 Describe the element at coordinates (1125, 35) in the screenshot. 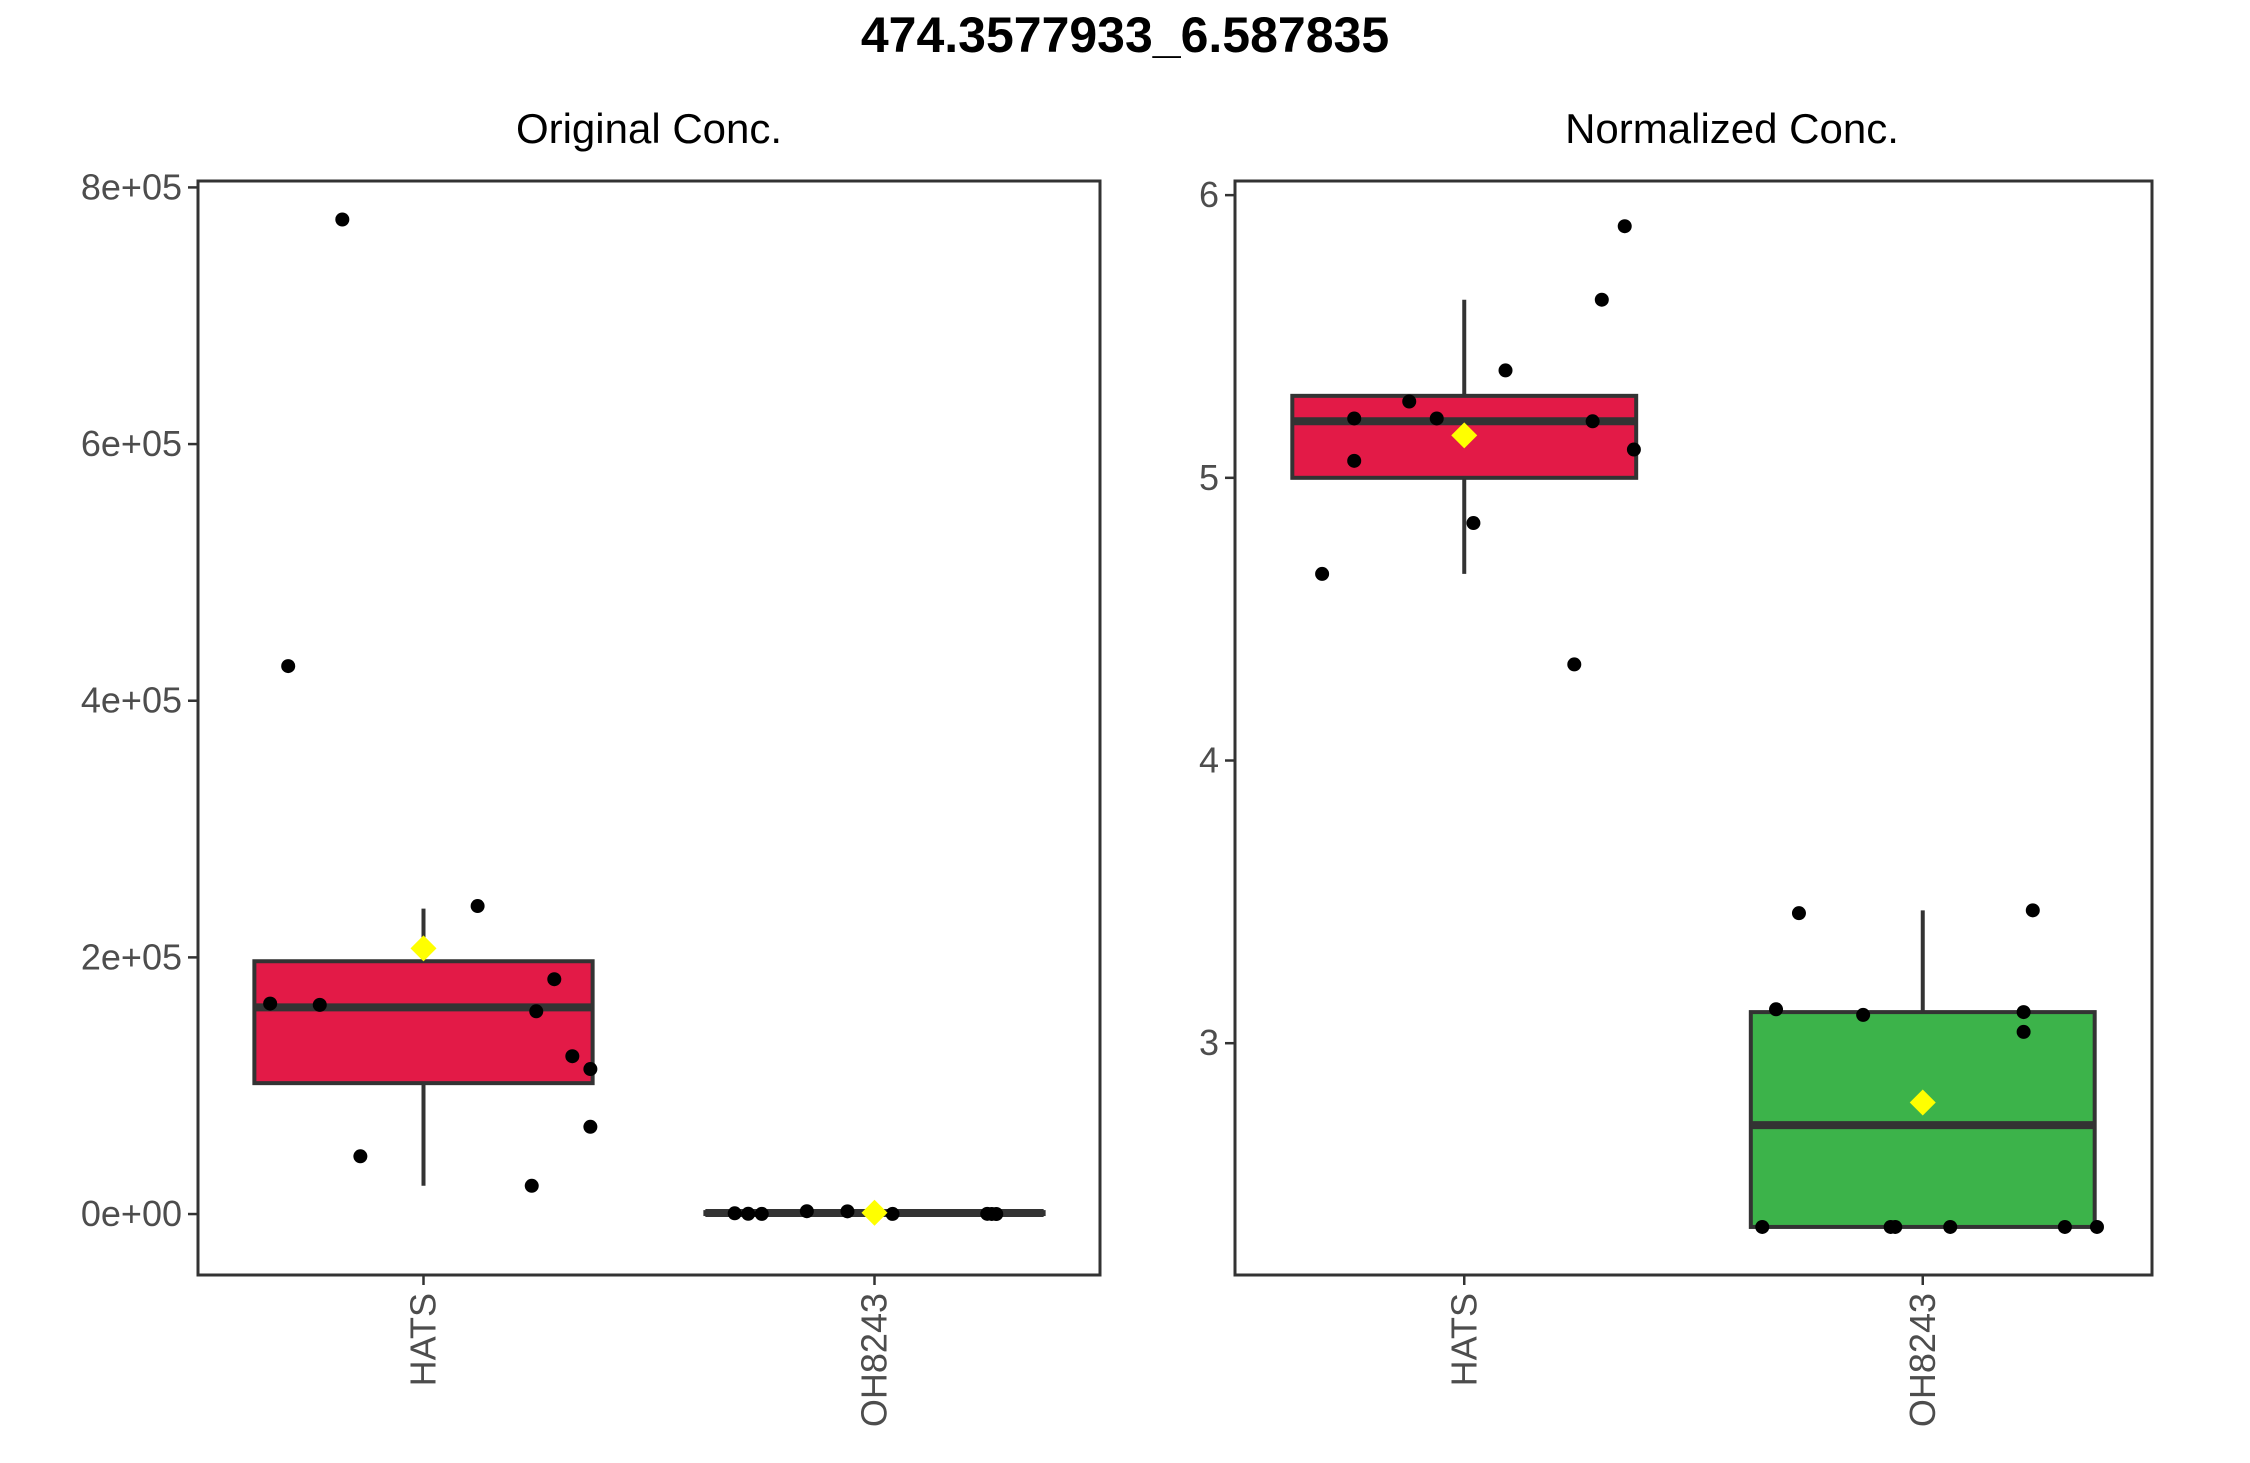

I see `figure-title: 474.3577933_6.587835` at that location.